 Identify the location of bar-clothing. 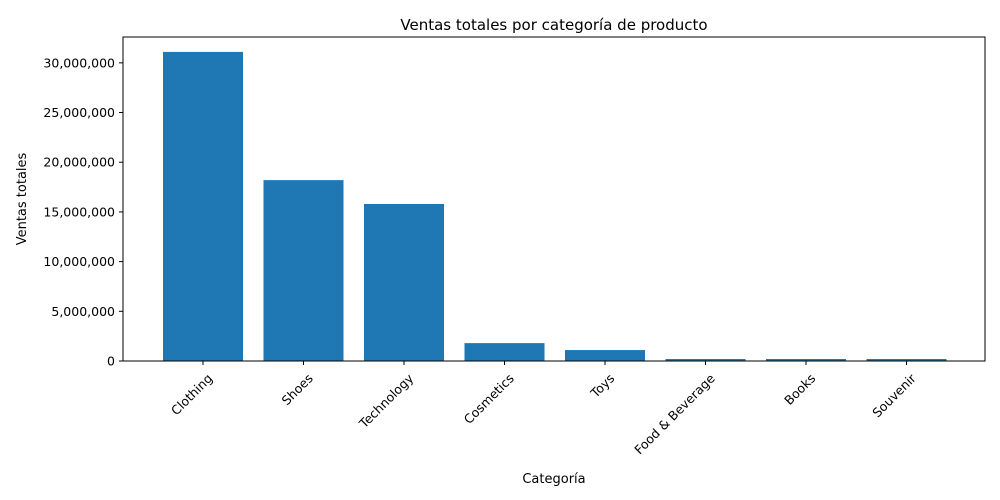
(203, 206).